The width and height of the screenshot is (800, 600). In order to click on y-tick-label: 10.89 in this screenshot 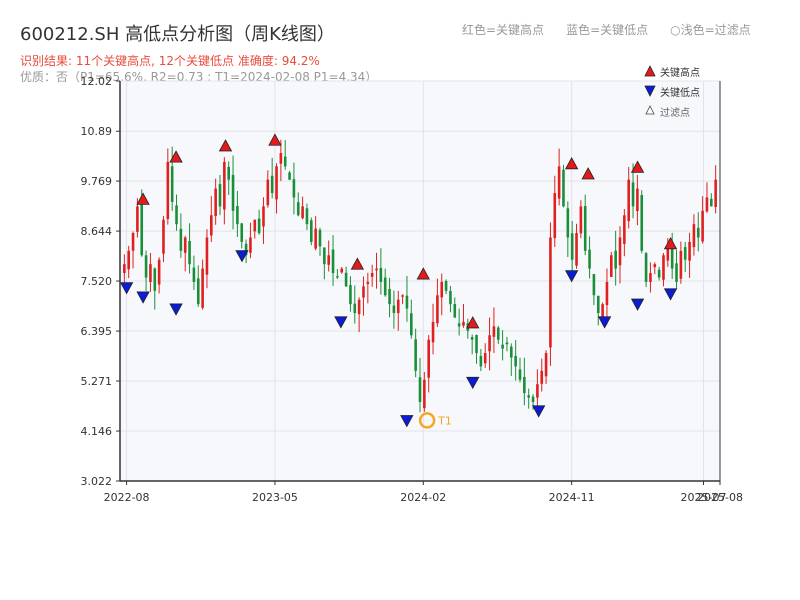, I will do `click(97, 131)`.